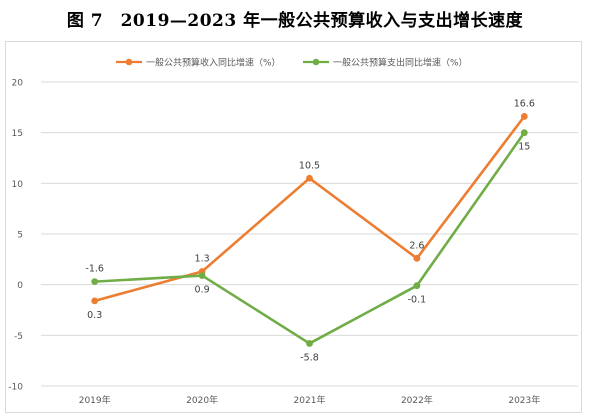  I want to click on y-tick-label: 0, so click(20, 286).